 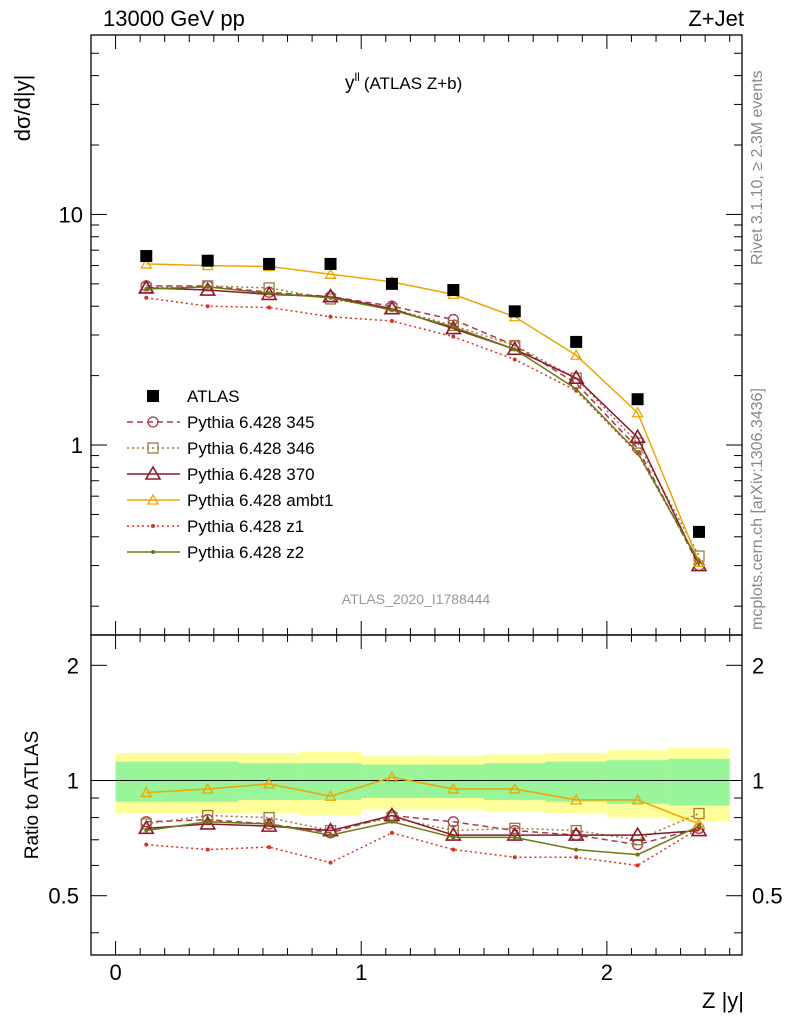 What do you see at coordinates (71, 214) in the screenshot?
I see `y-tick-label: 10` at bounding box center [71, 214].